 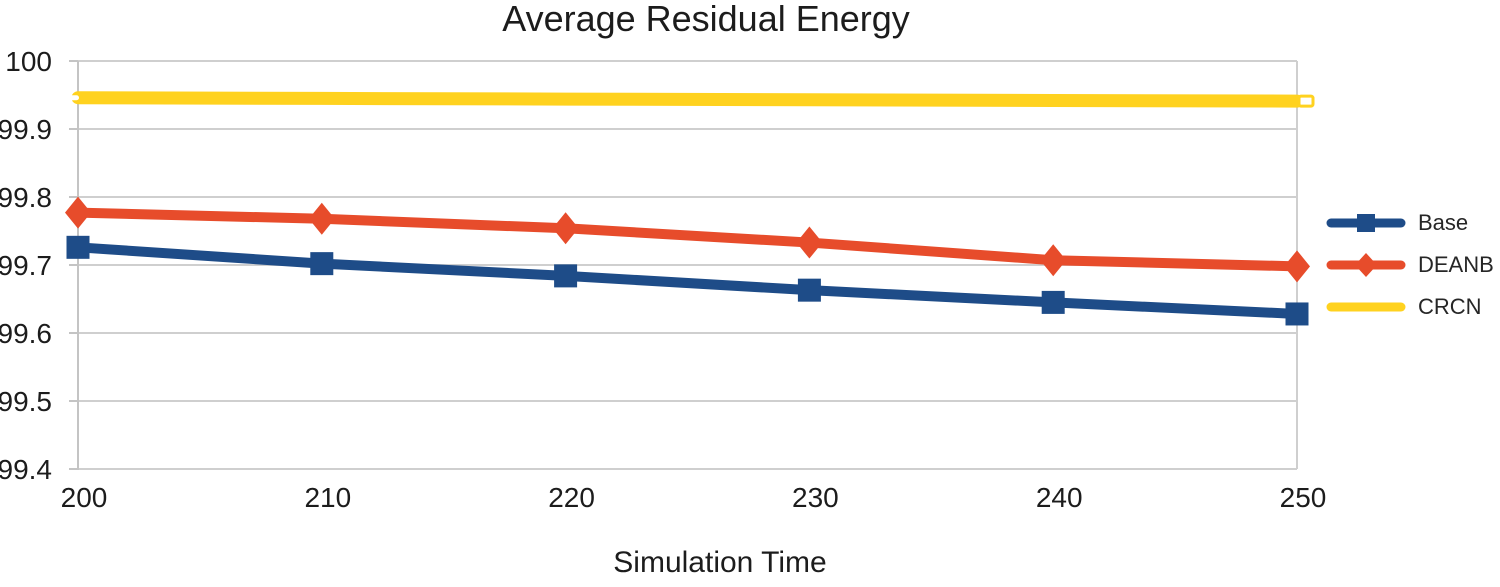 I want to click on y-tick-label: 99.7, so click(x=26, y=265).